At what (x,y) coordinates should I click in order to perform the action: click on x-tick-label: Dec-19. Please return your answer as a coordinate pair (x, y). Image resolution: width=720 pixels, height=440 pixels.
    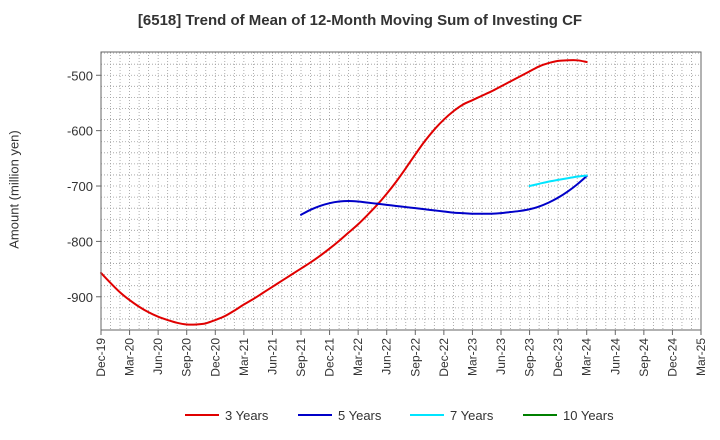
    Looking at the image, I should click on (101, 357).